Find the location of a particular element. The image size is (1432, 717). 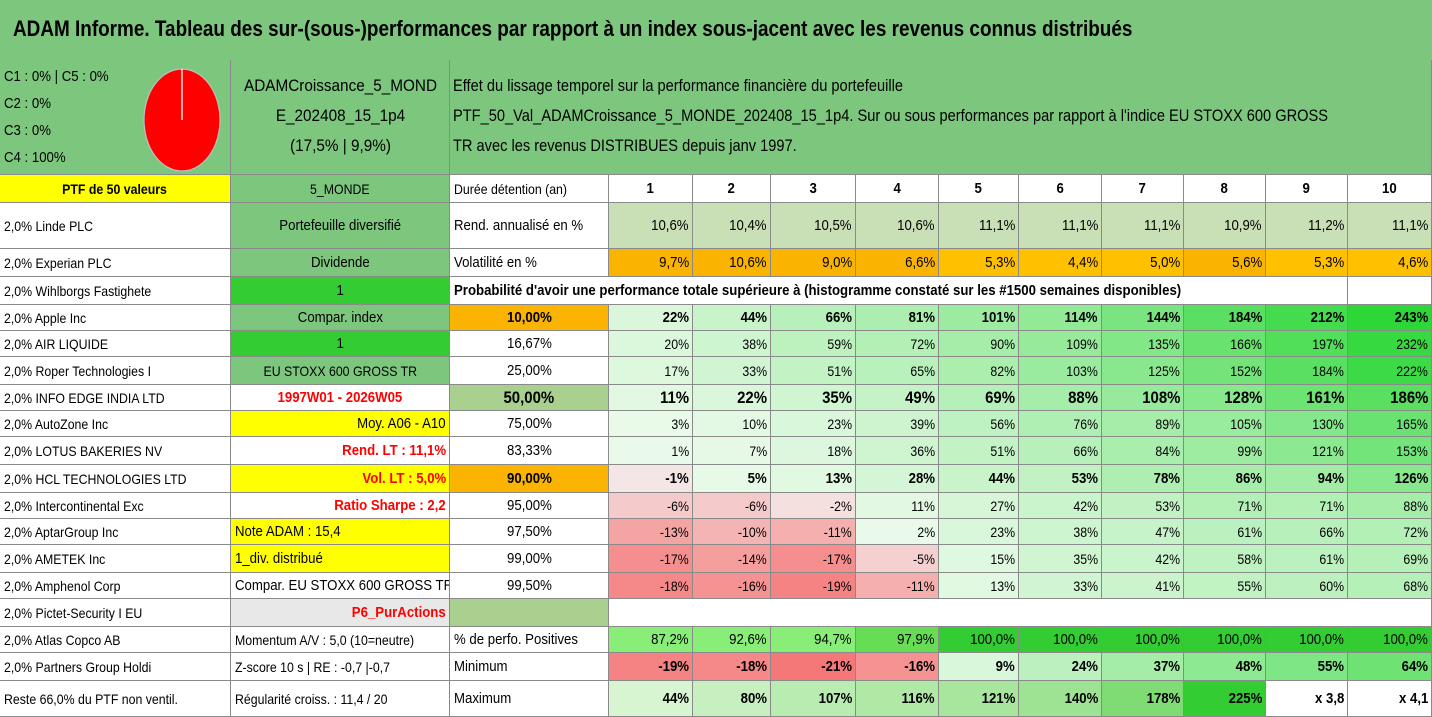

probability-value: 90% is located at coordinates (979, 344).